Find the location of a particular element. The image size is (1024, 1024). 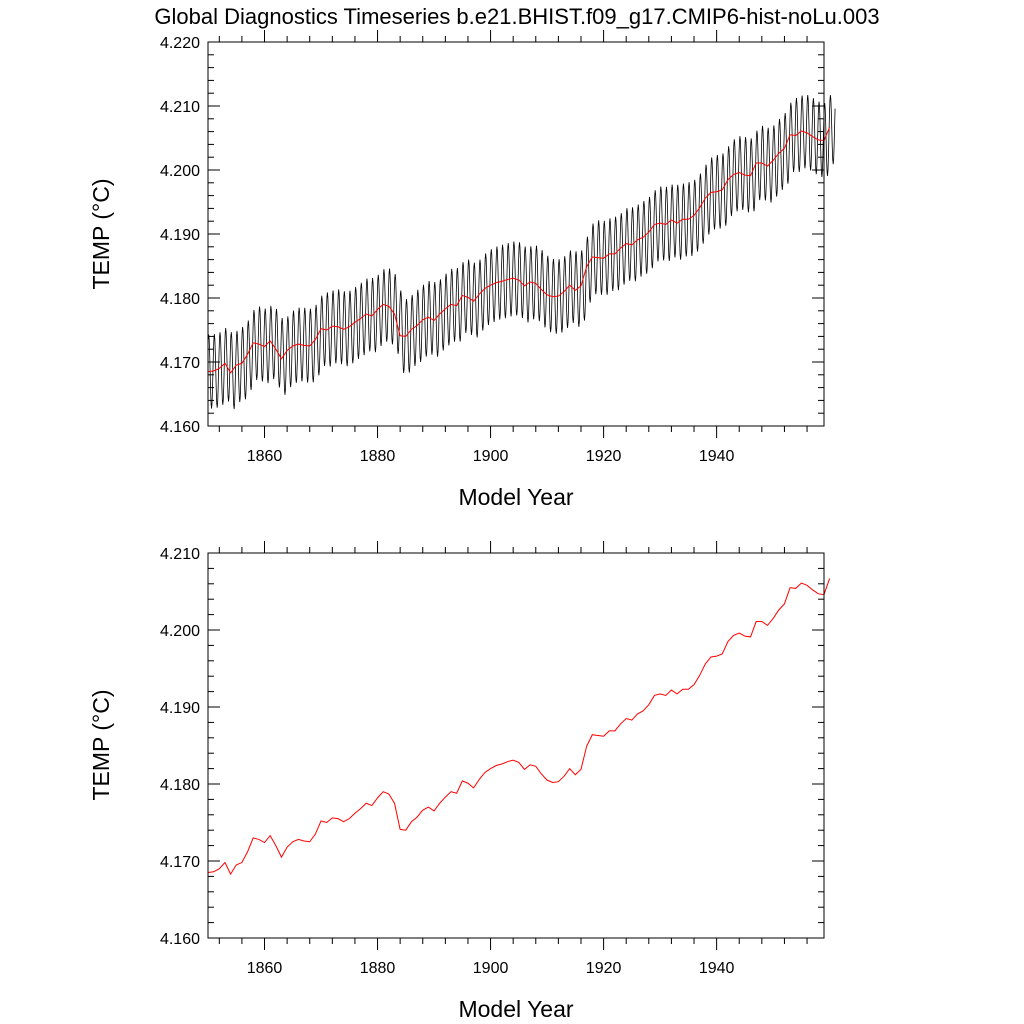

lower-y-tick-labels: 4.160 4.170 4.180 4.190 4.200 4.210 is located at coordinates (180, 747).